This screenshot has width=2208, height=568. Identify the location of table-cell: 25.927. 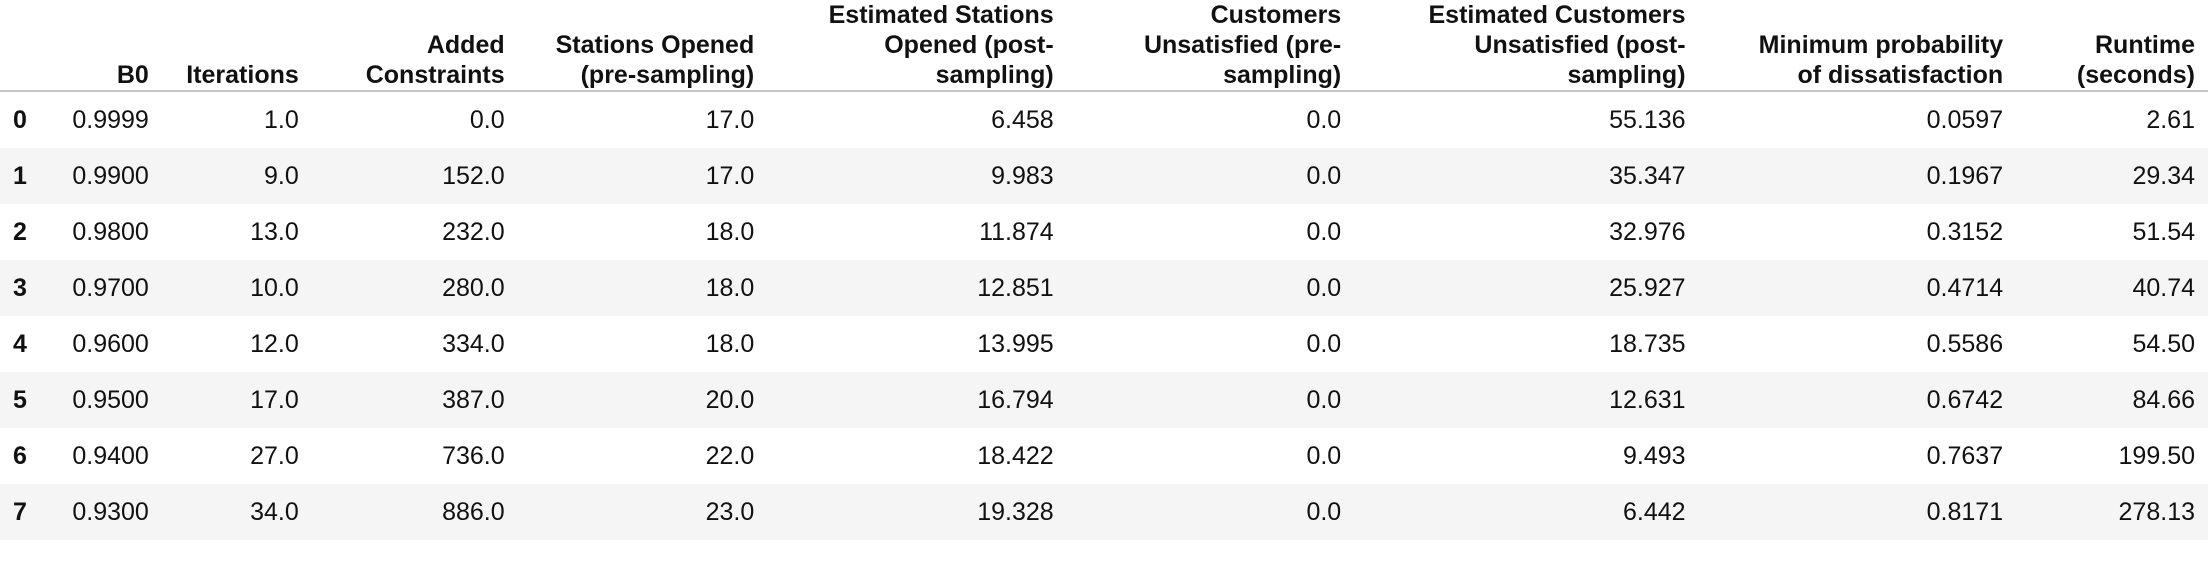
(1647, 288).